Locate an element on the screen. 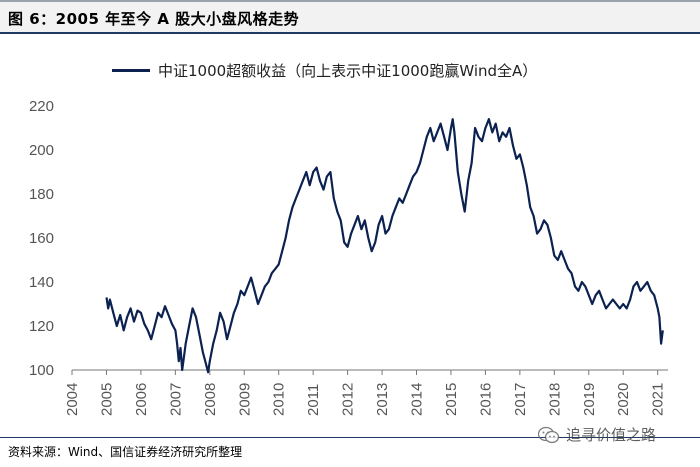  legend-swatch is located at coordinates (131, 70).